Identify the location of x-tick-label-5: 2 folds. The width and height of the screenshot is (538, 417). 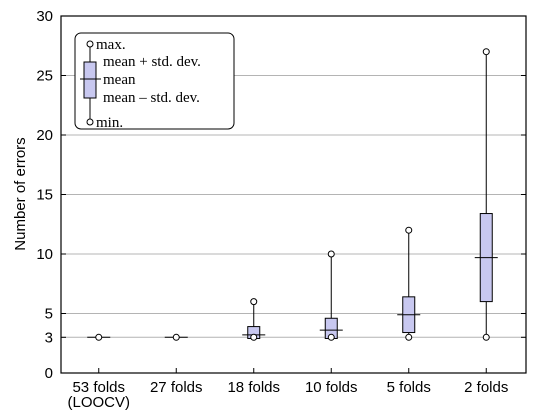
(486, 387).